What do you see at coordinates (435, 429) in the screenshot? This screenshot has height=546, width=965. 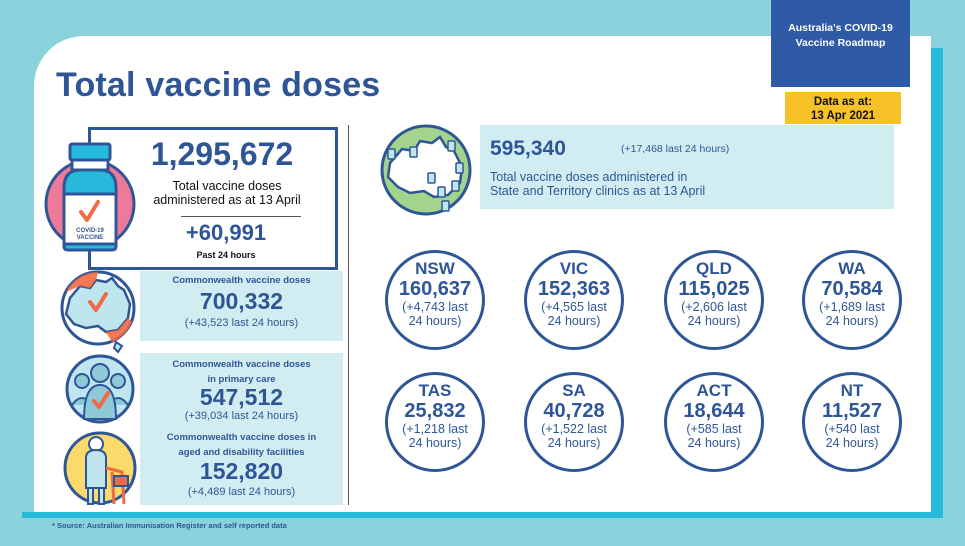 I see `state-delta-line1: (+1,218 last` at bounding box center [435, 429].